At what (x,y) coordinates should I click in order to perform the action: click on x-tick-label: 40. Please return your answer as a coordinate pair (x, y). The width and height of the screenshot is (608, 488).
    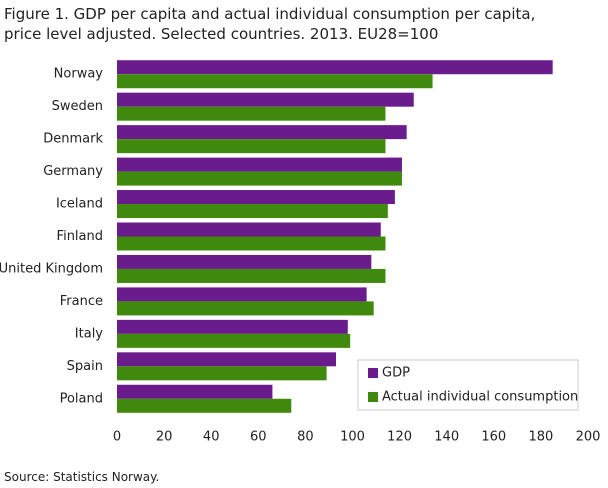
    Looking at the image, I should click on (211, 437).